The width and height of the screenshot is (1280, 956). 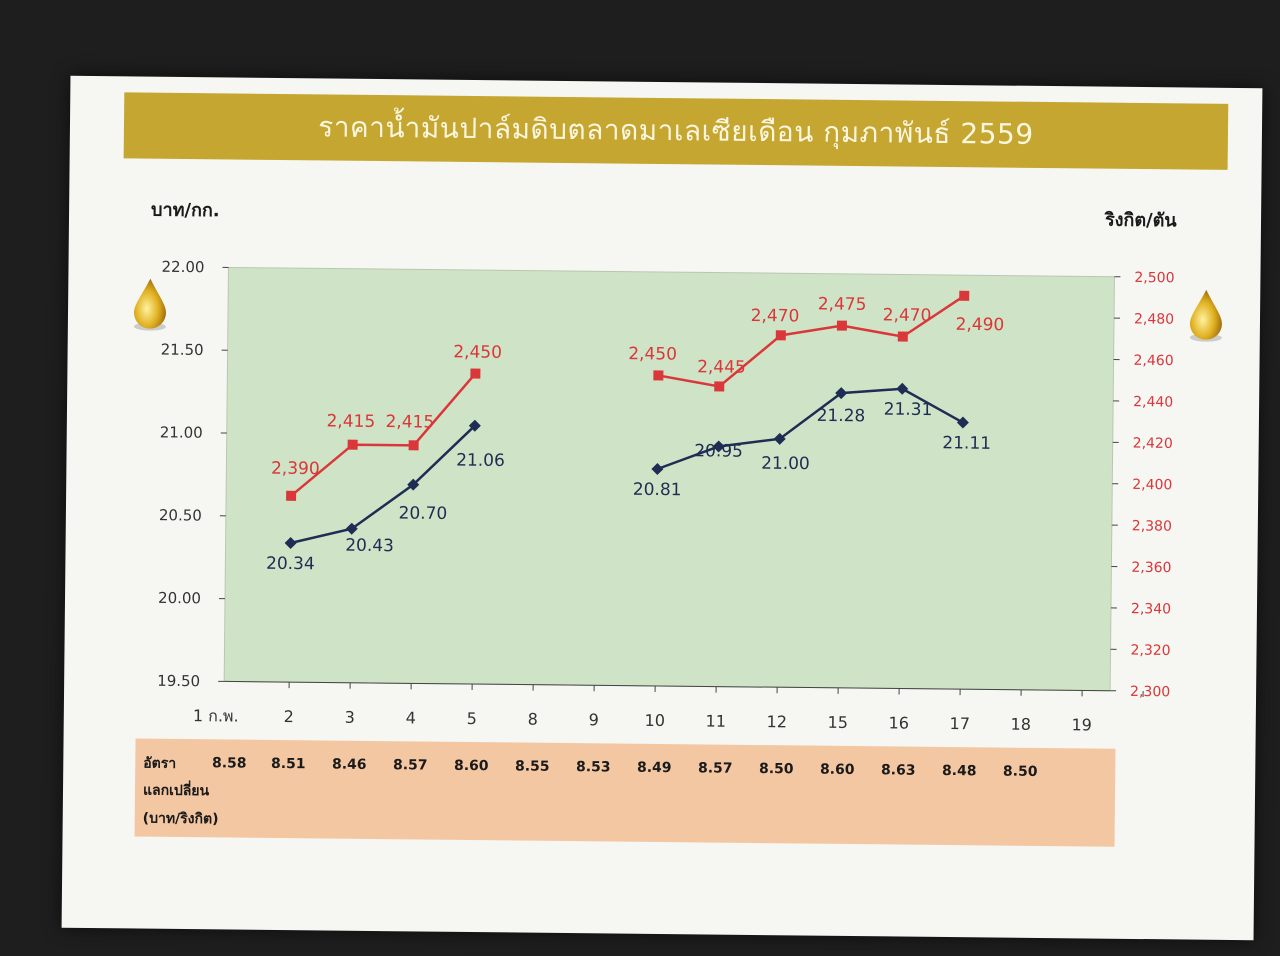 What do you see at coordinates (1151, 568) in the screenshot?
I see `right-axis-tick-label: 2,360` at bounding box center [1151, 568].